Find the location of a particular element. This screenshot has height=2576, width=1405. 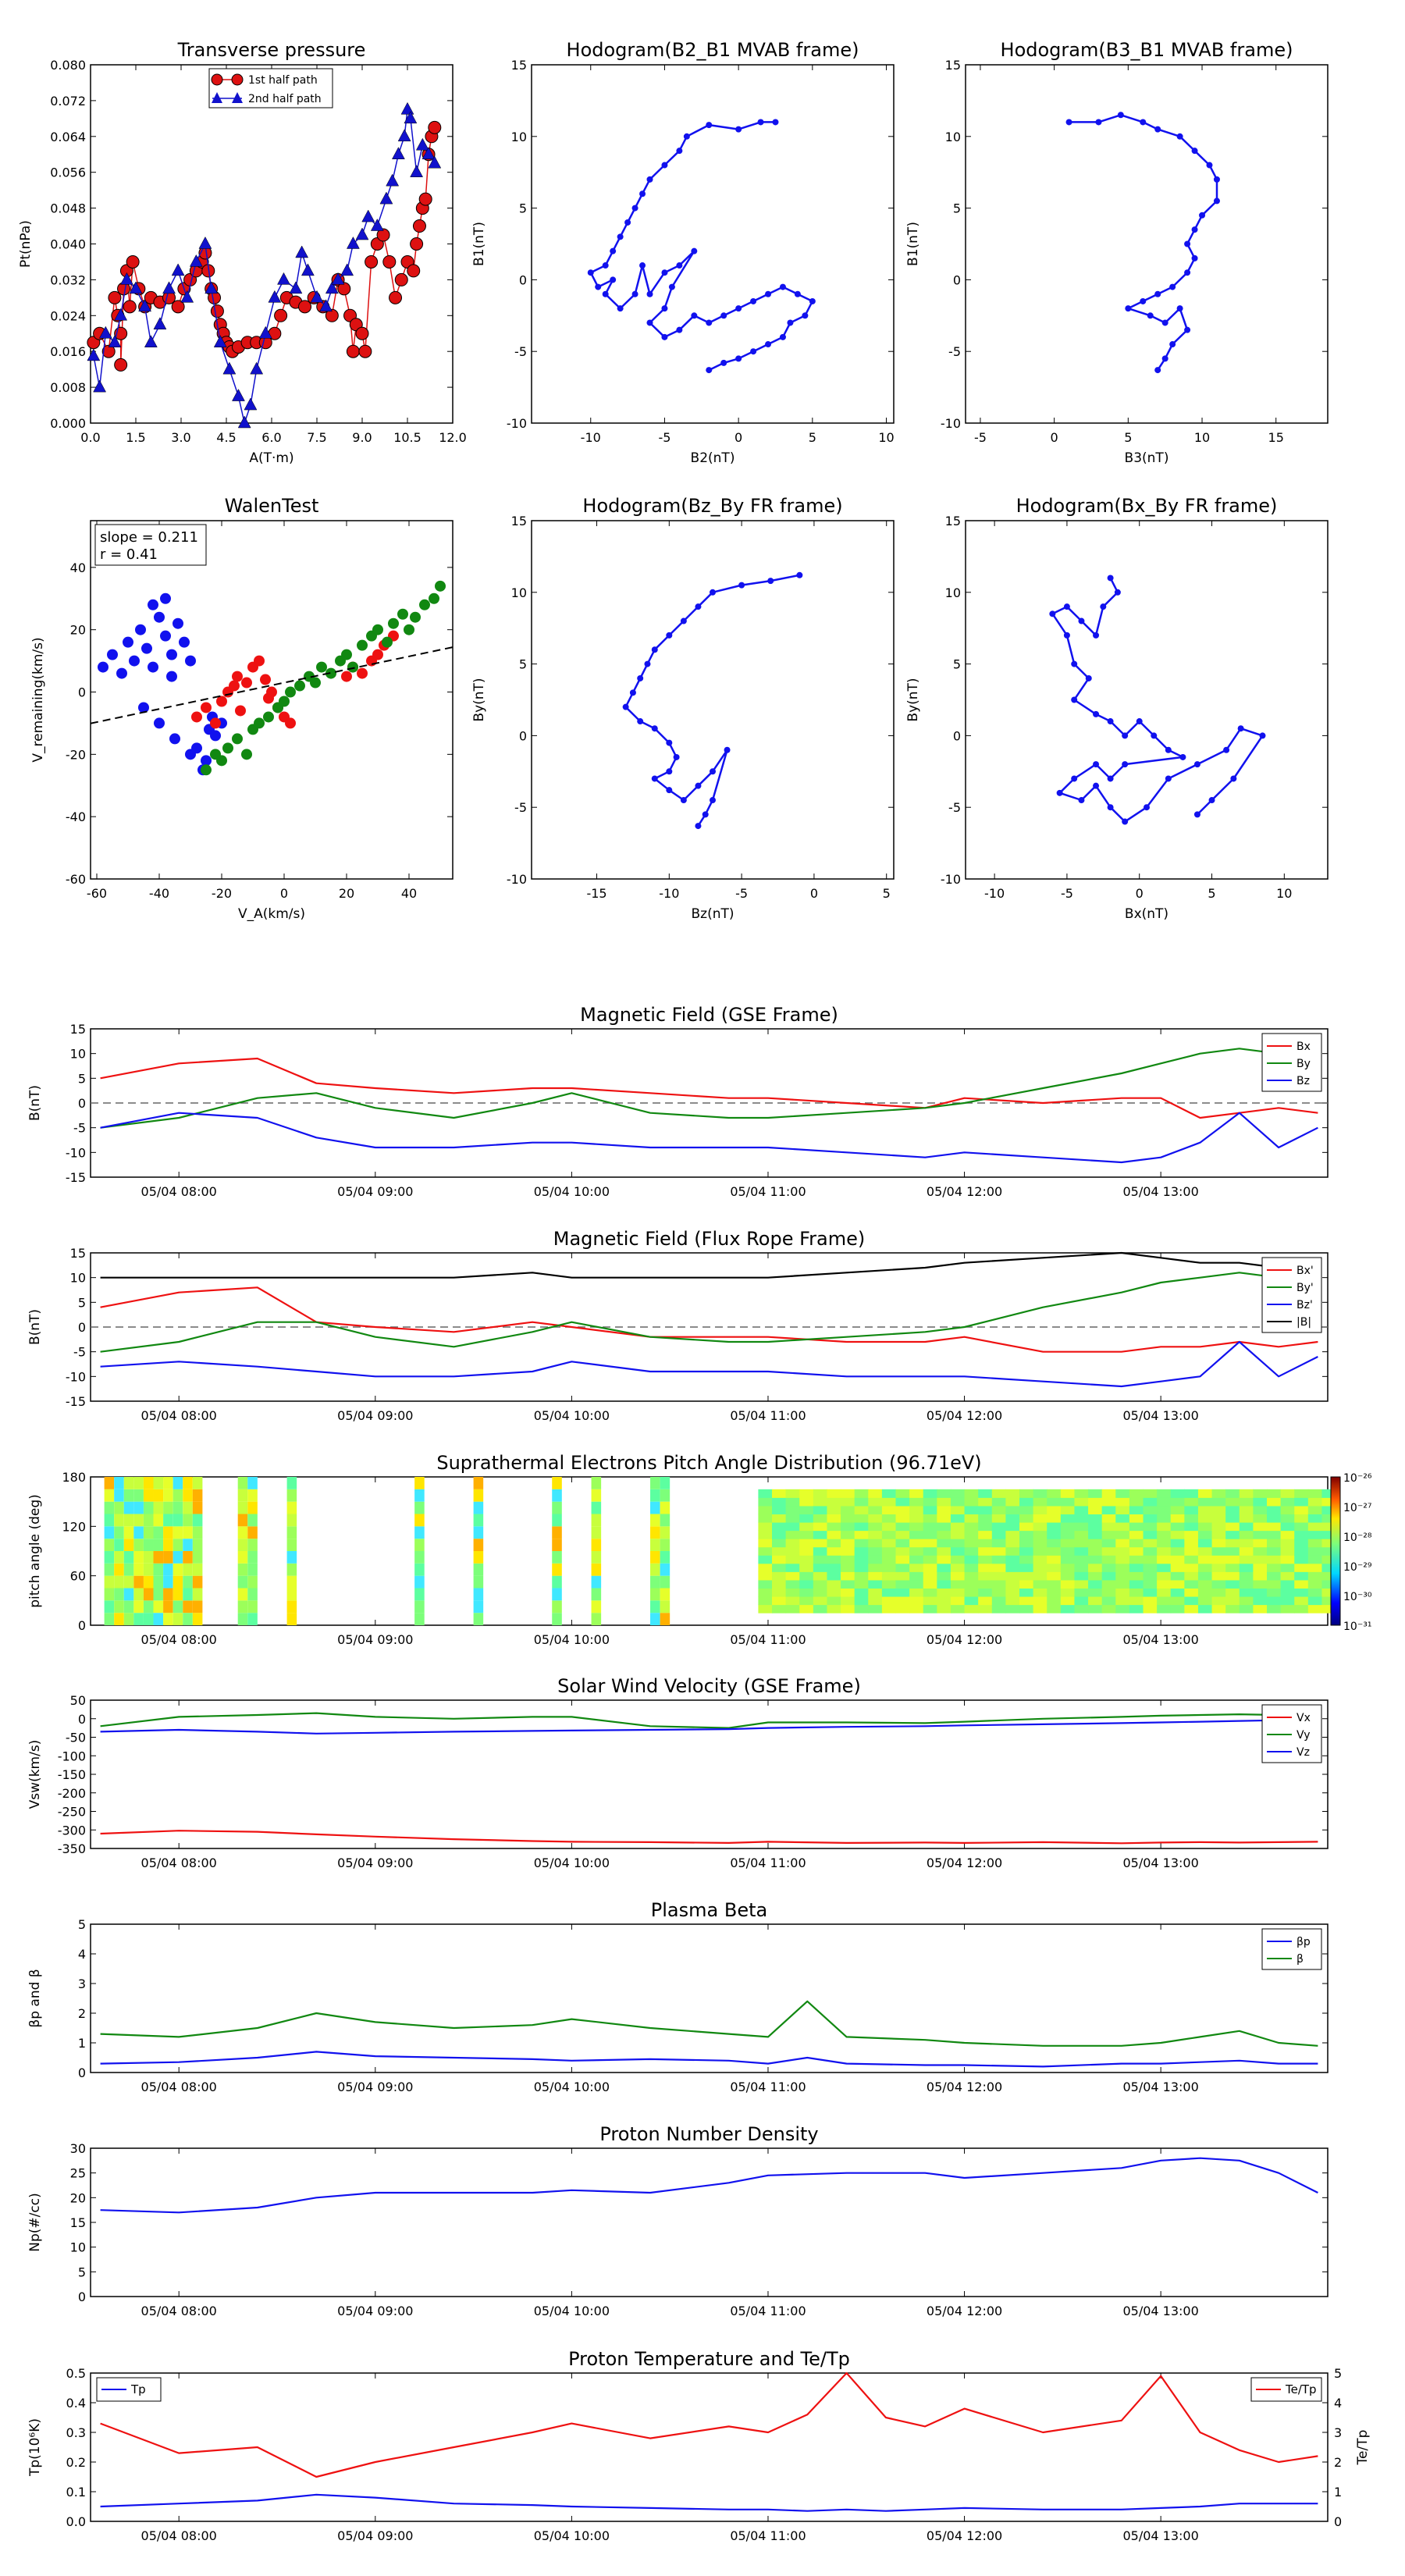

legend-frame is located at coordinates (1291, 1949).